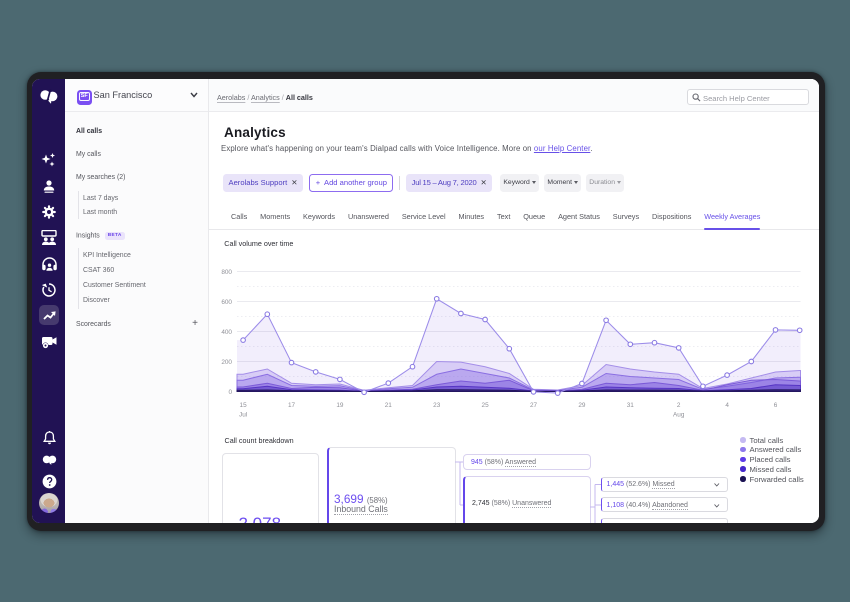  I want to click on svg-text: 15, so click(244, 405).